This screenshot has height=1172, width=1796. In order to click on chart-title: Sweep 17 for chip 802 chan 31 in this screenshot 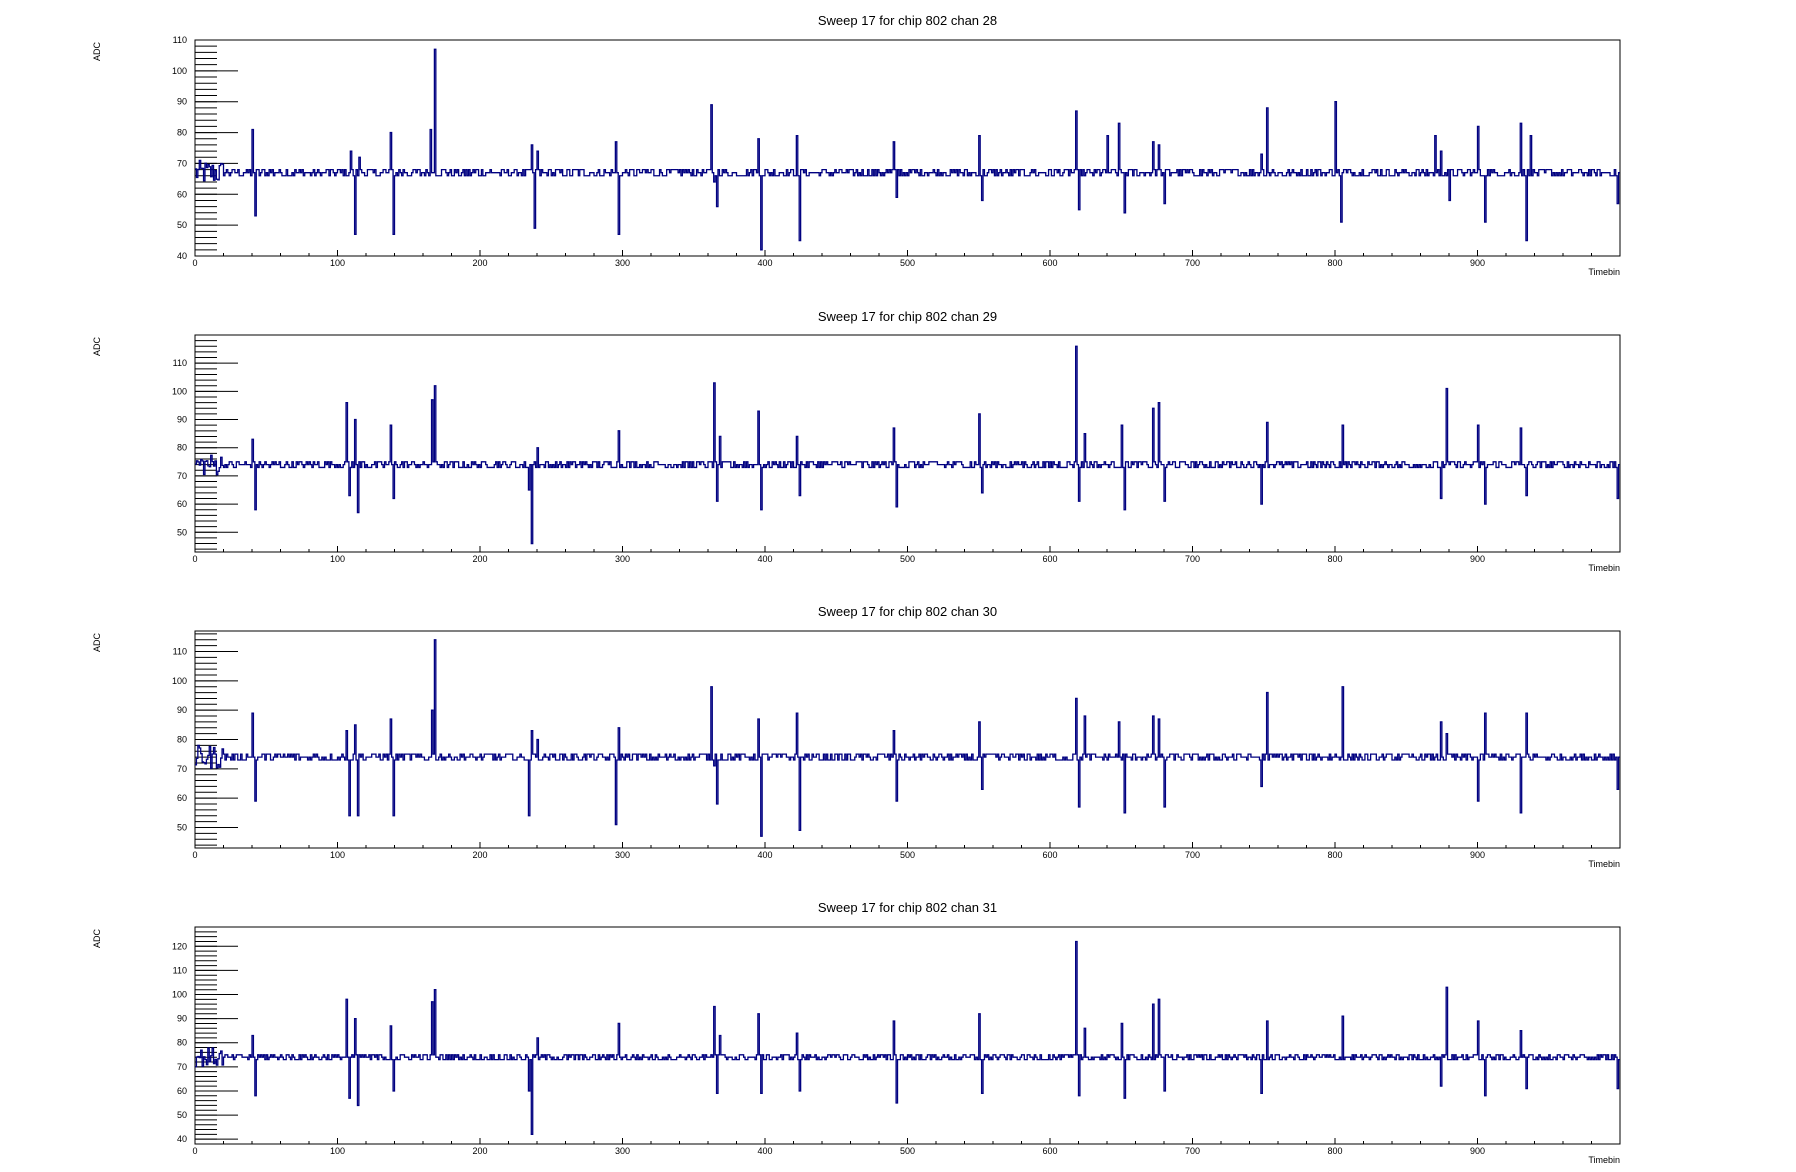, I will do `click(907, 907)`.